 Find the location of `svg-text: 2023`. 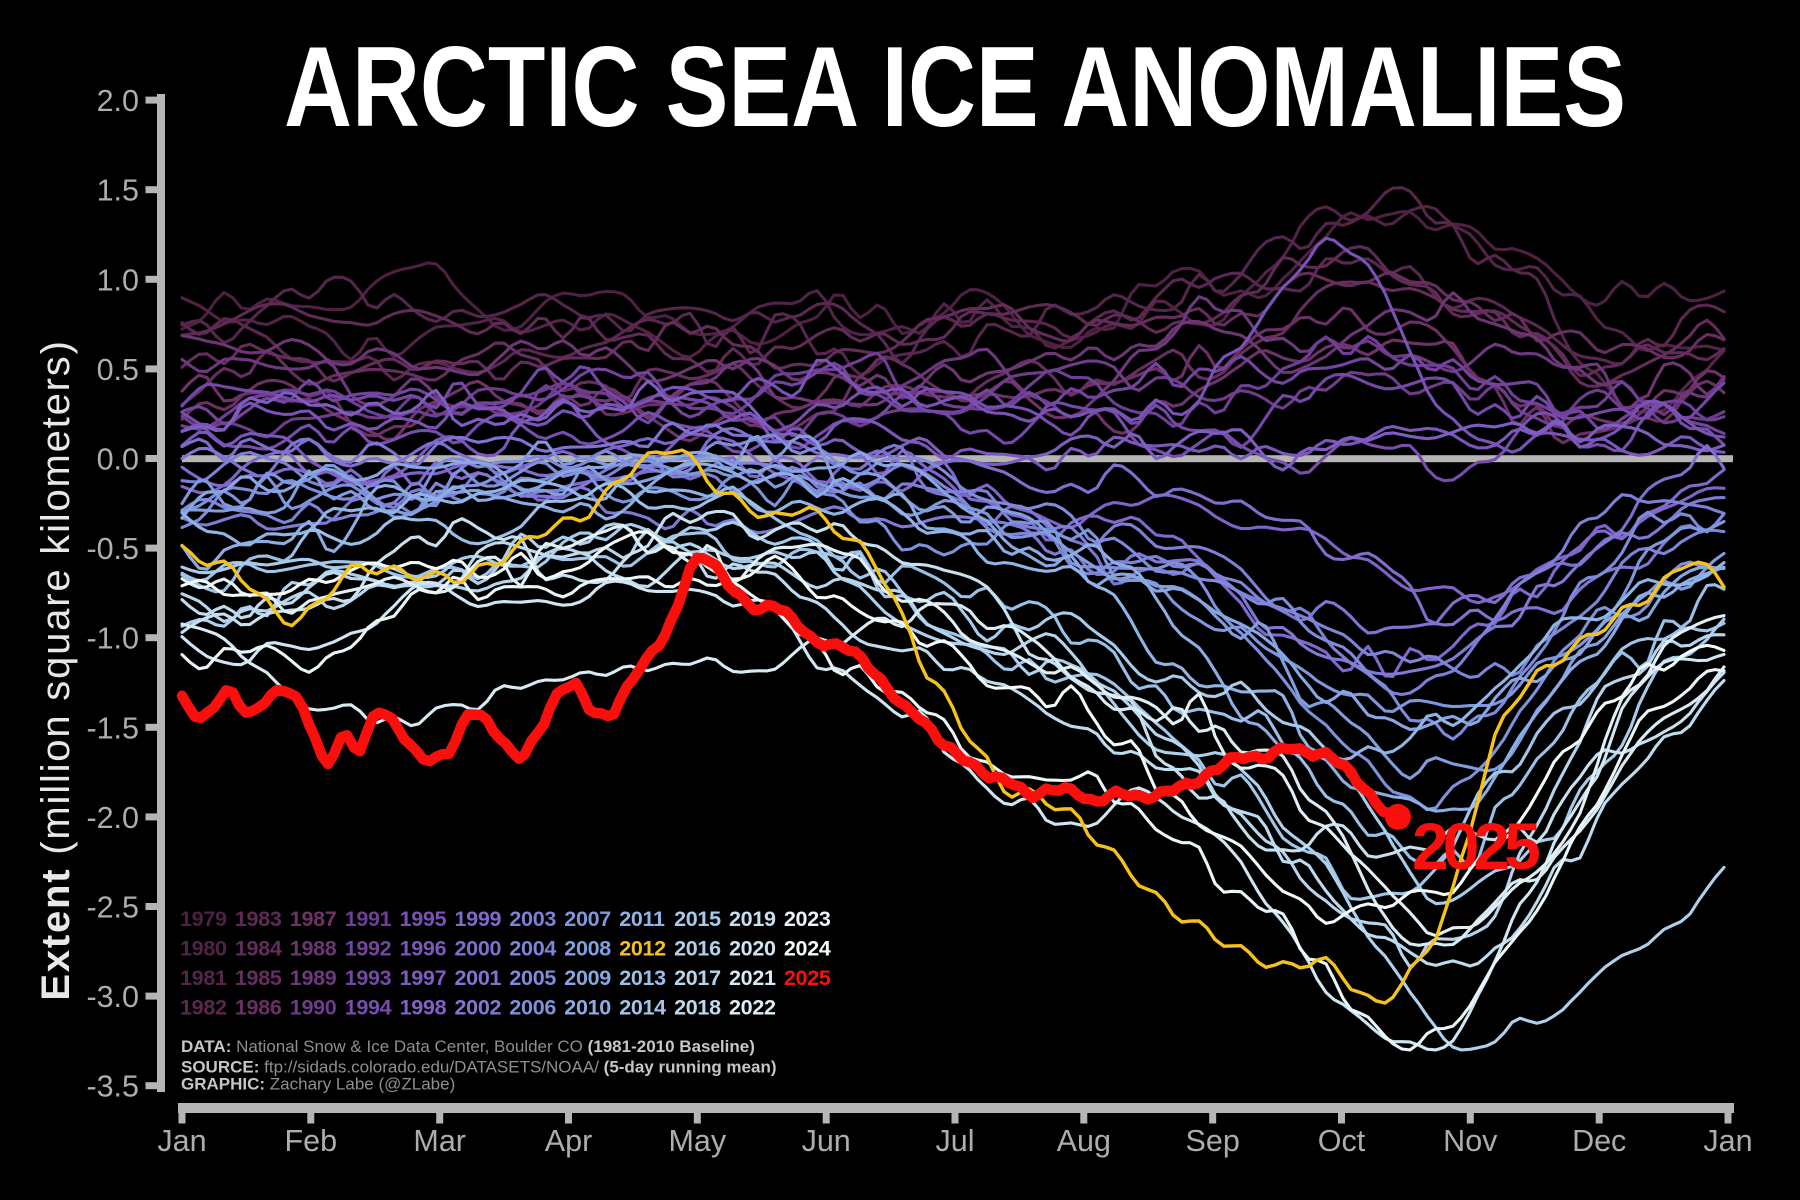

svg-text: 2023 is located at coordinates (807, 919).